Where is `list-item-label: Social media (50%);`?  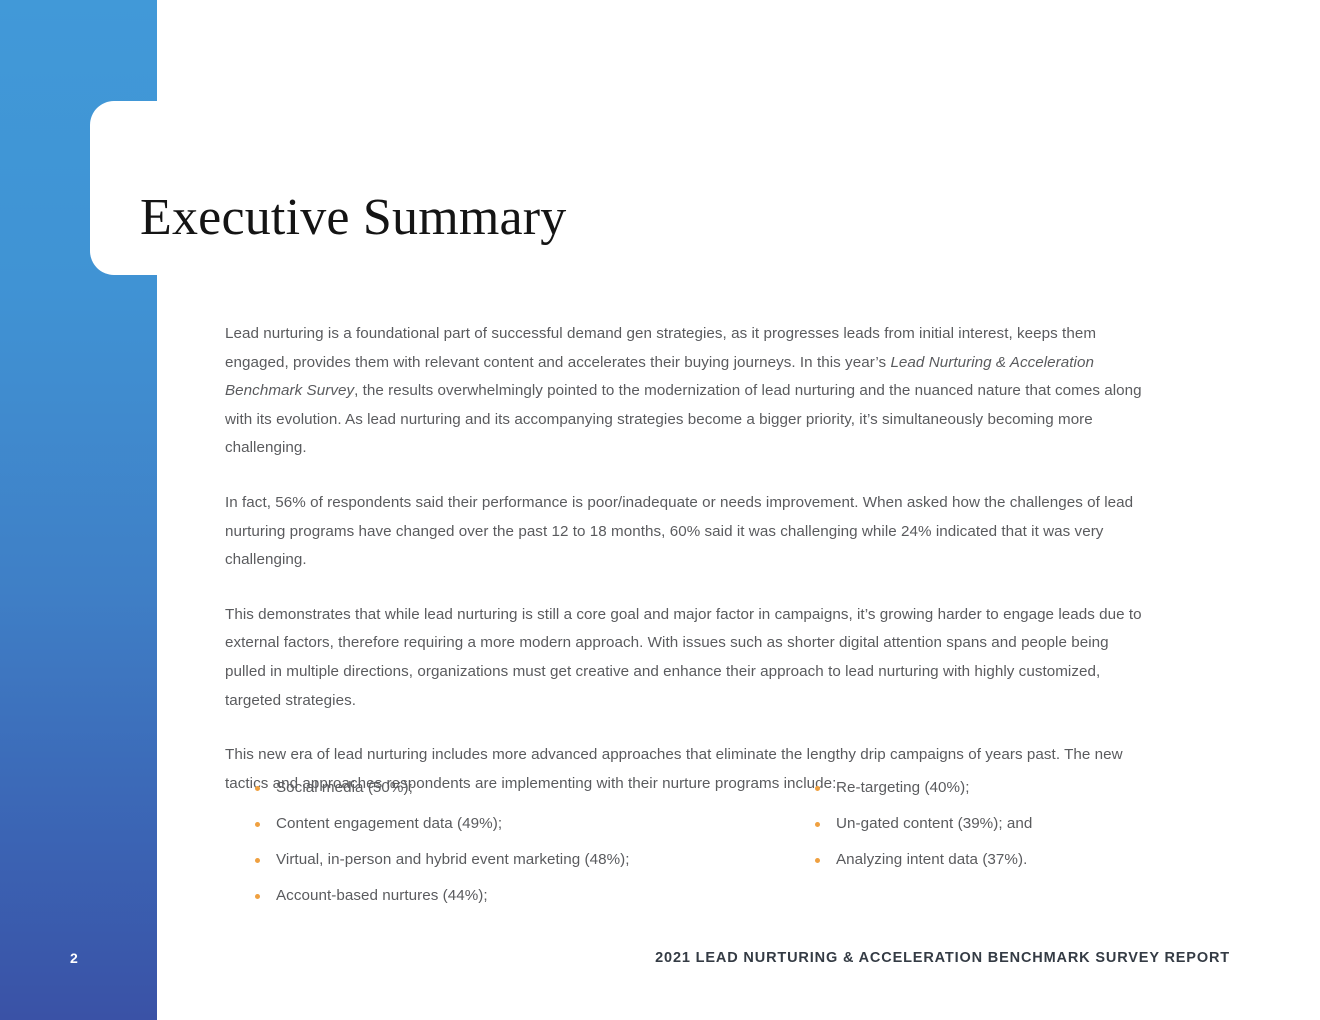 list-item-label: Social media (50%); is located at coordinates (344, 787).